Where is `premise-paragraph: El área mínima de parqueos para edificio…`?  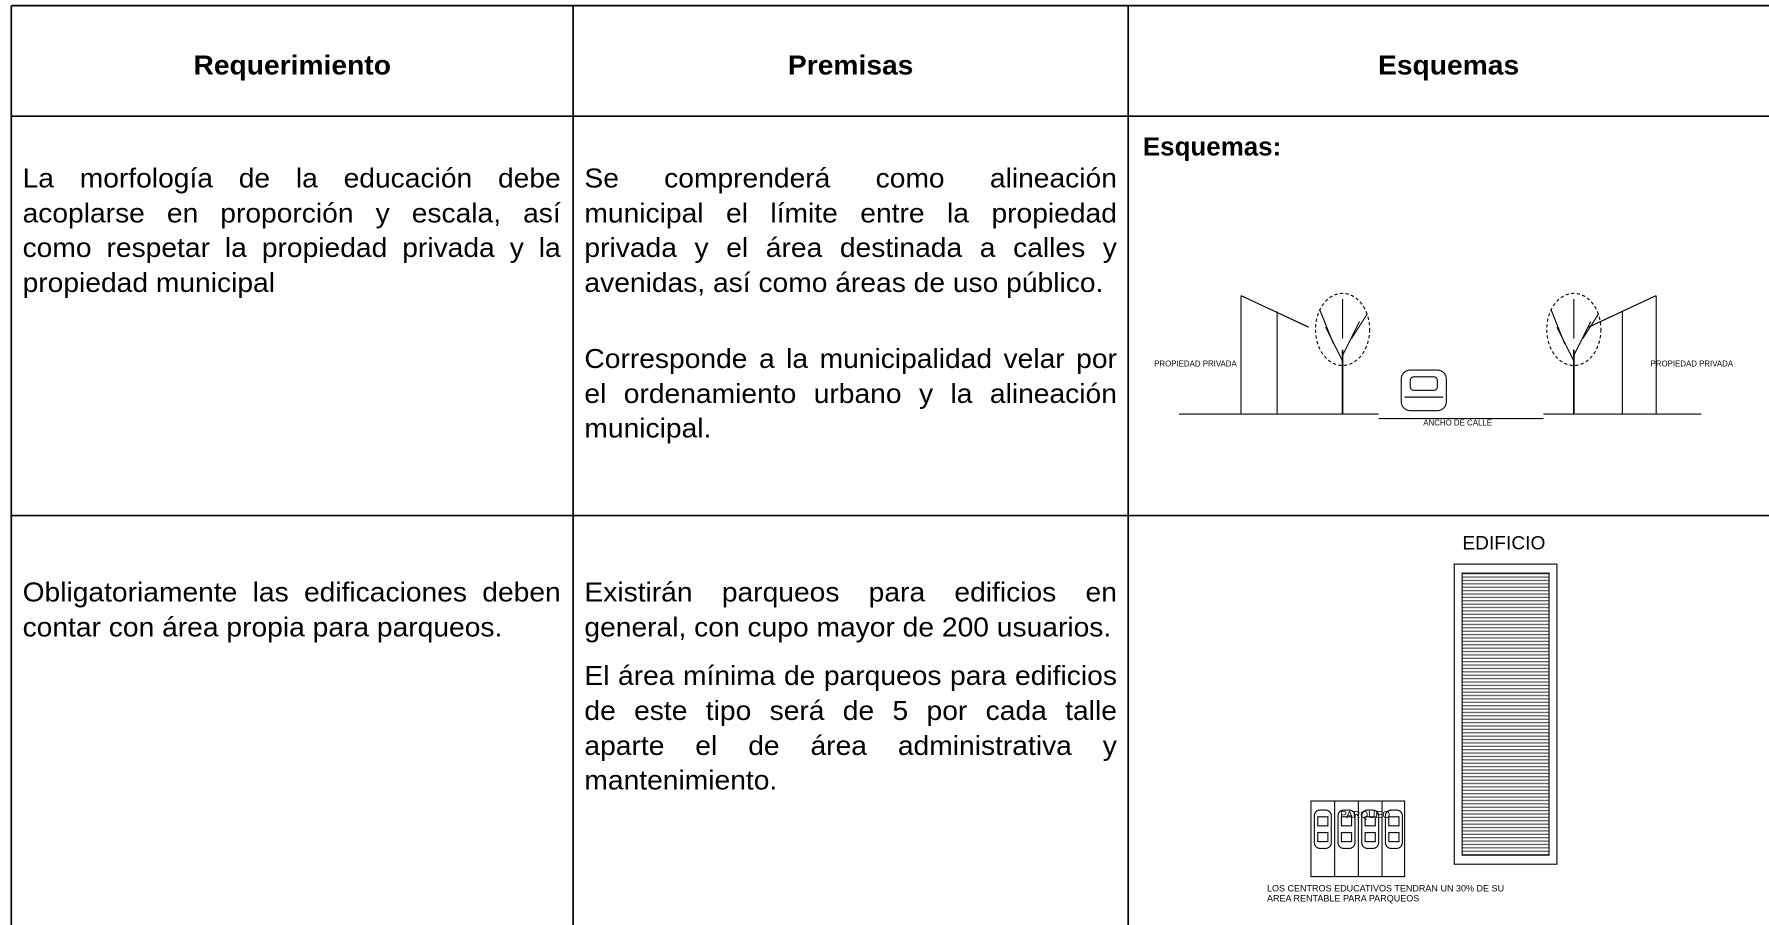
premise-paragraph: El área mínima de parqueos para edificio… is located at coordinates (850, 728).